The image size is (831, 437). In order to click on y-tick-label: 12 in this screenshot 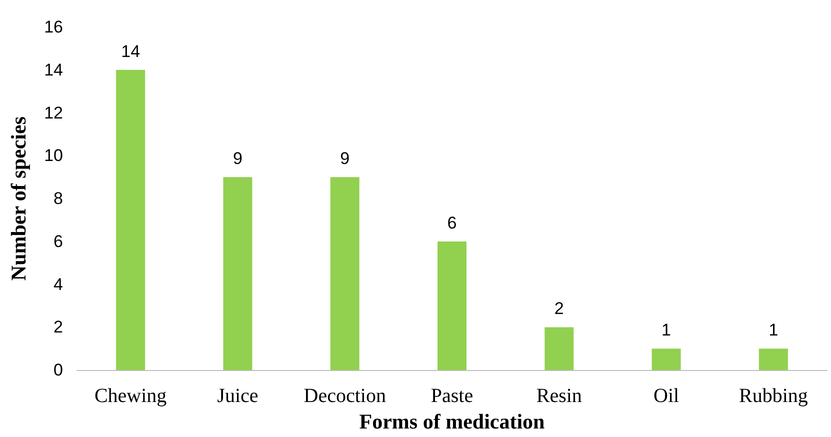, I will do `click(53, 112)`.